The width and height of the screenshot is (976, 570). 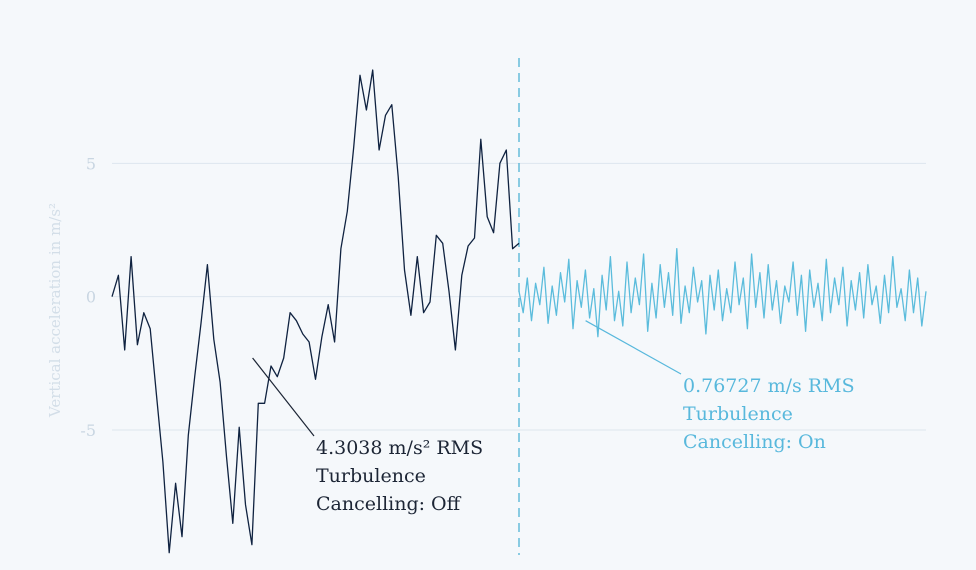 I want to click on y-tick-labels: 5 0 -5, so click(x=88, y=297).